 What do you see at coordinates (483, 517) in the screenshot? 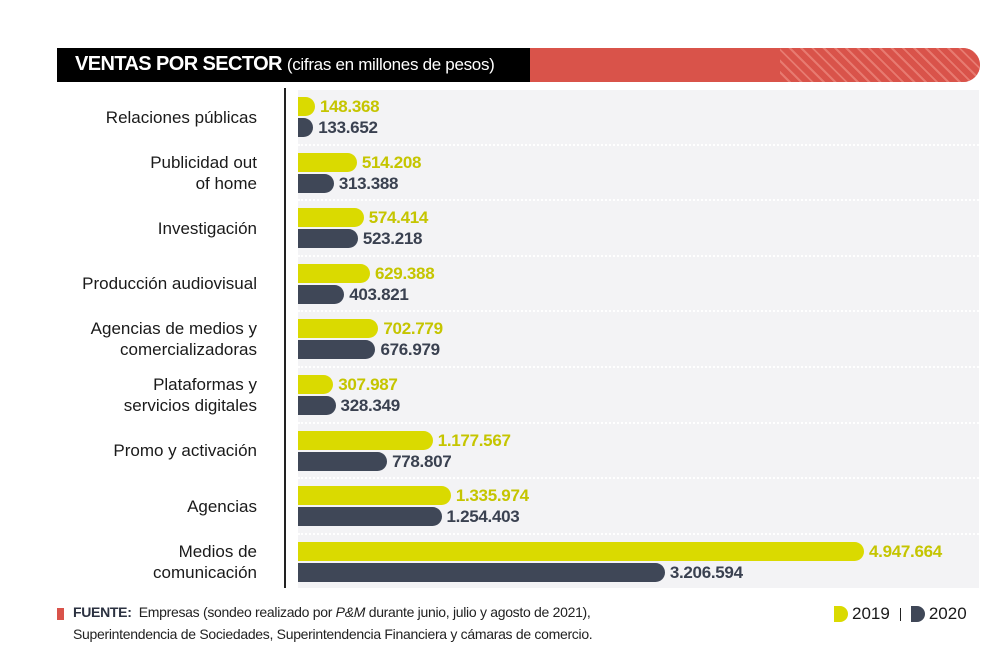
I see `data-label-2020: 1.254.403` at bounding box center [483, 517].